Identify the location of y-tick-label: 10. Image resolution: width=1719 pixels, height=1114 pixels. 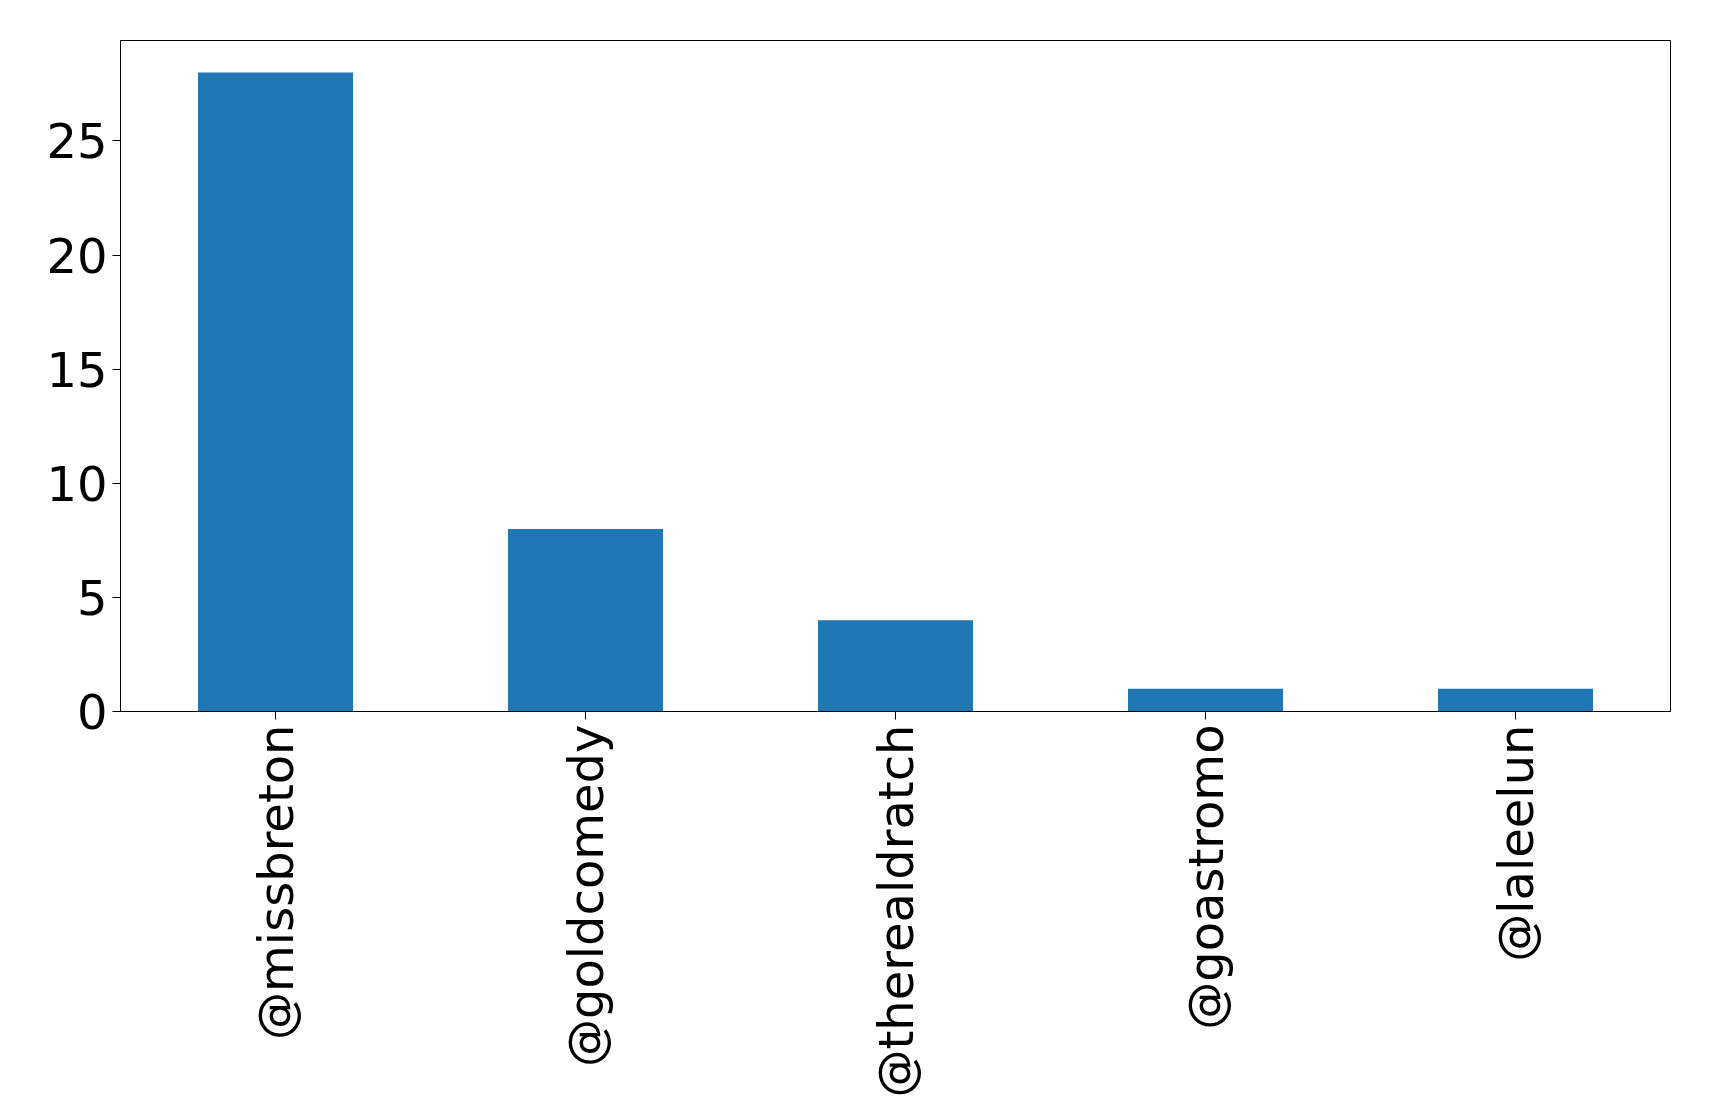
(77, 483).